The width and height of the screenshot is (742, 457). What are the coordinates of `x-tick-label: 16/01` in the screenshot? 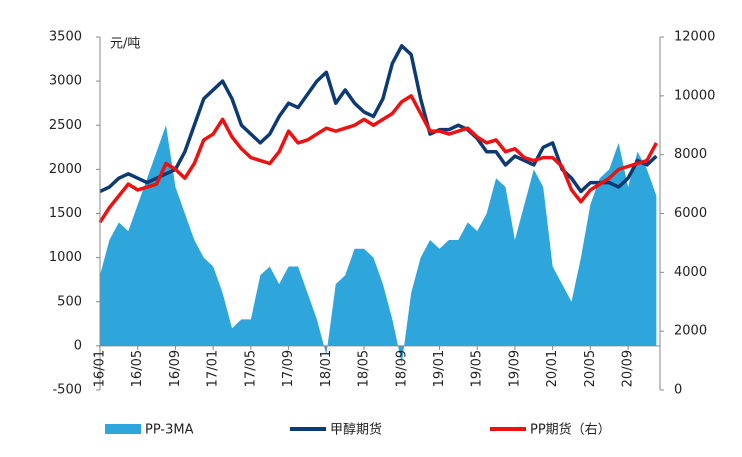 It's located at (100, 368).